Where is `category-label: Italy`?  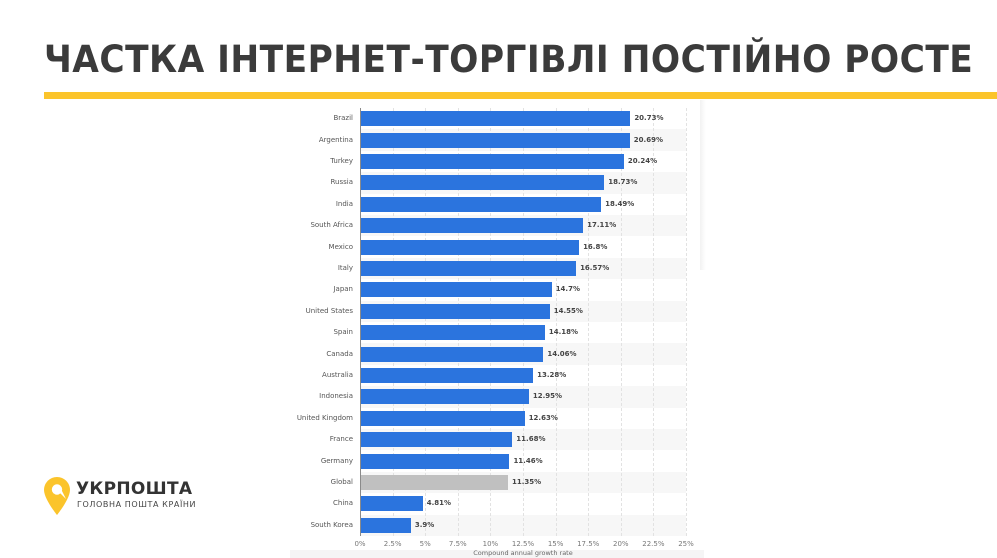 category-label: Italy is located at coordinates (345, 268).